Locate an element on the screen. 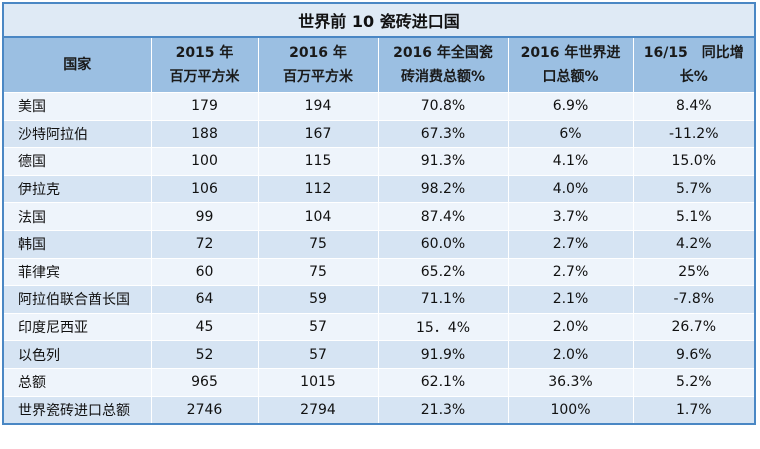 Image resolution: width=760 pixels, height=449 pixels. column-header-2: 2016 年百万平方米 is located at coordinates (318, 64).